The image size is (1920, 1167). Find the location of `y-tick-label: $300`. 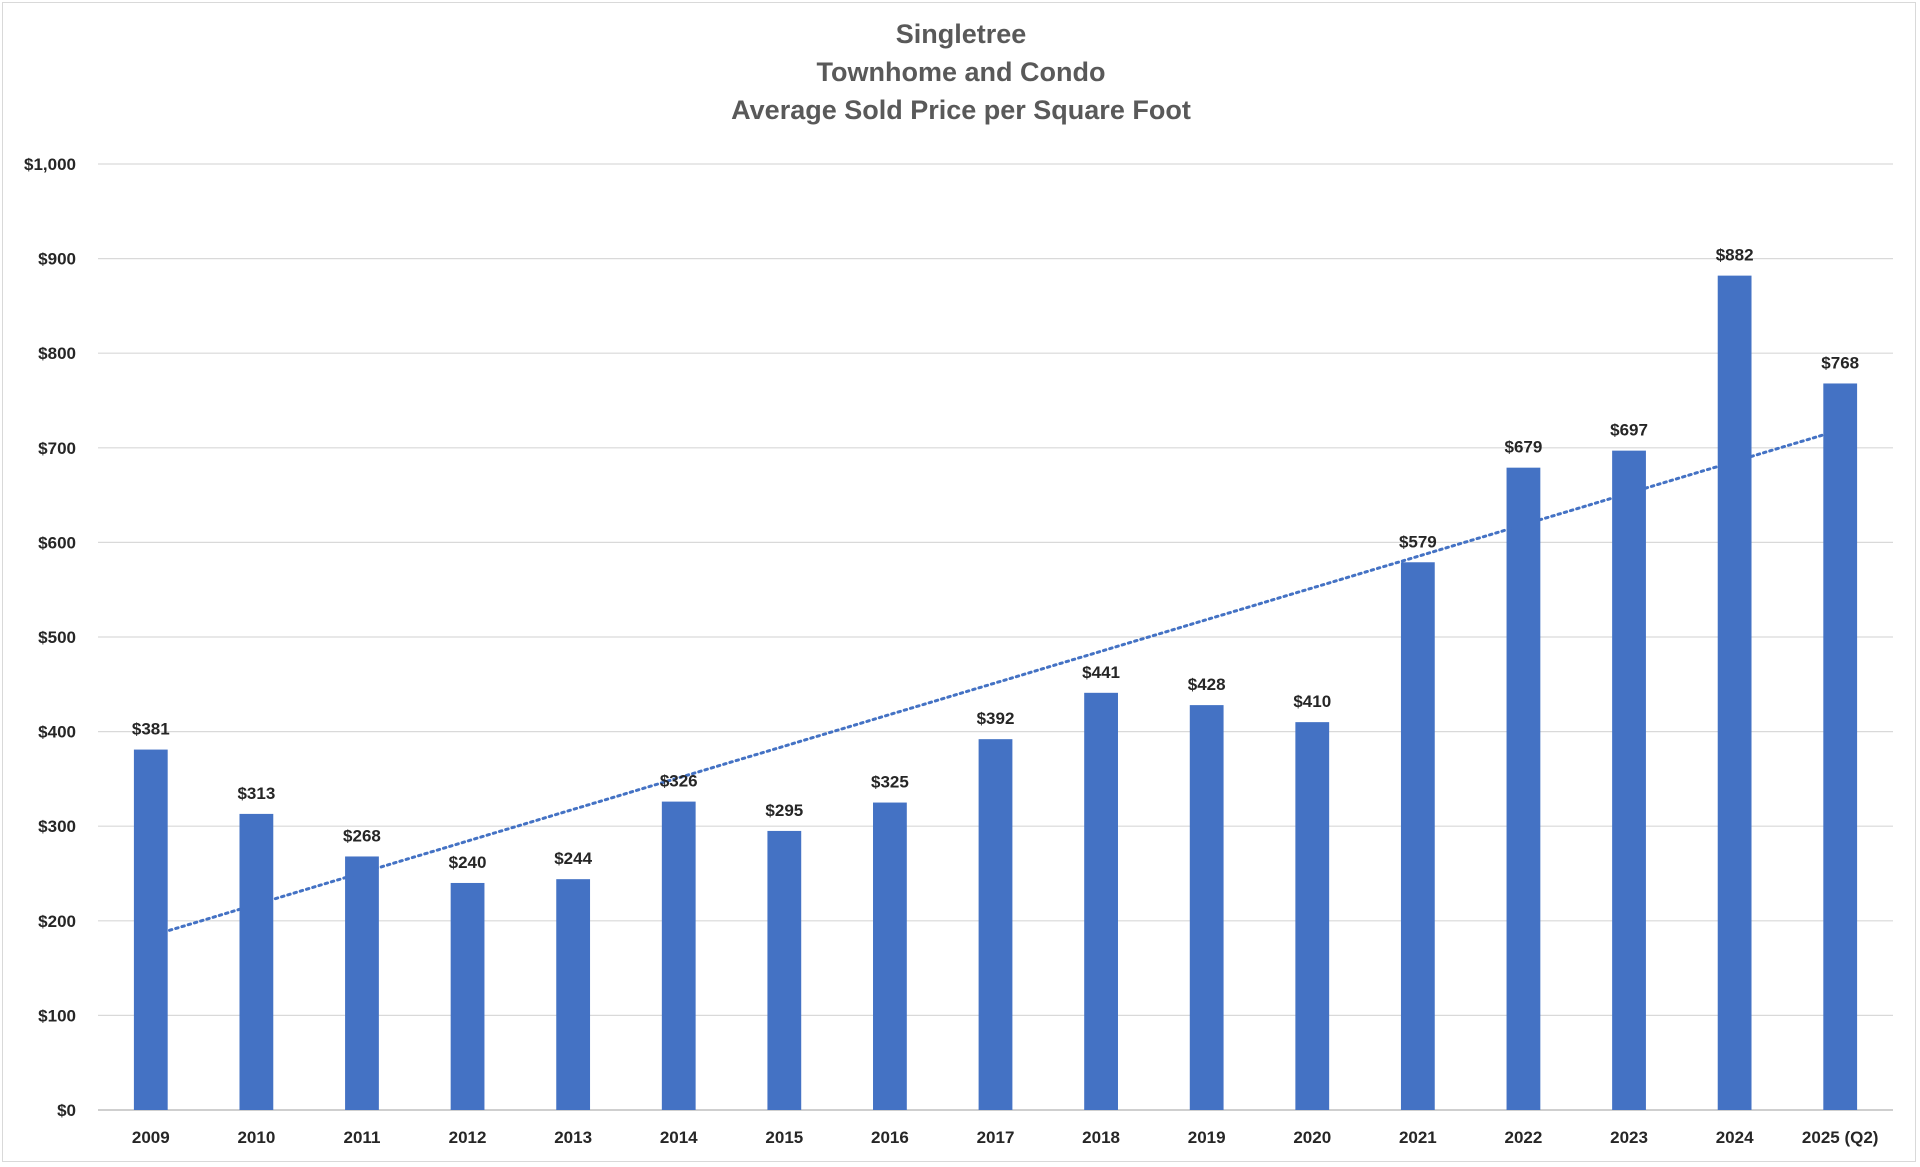

y-tick-label: $300 is located at coordinates (57, 826).